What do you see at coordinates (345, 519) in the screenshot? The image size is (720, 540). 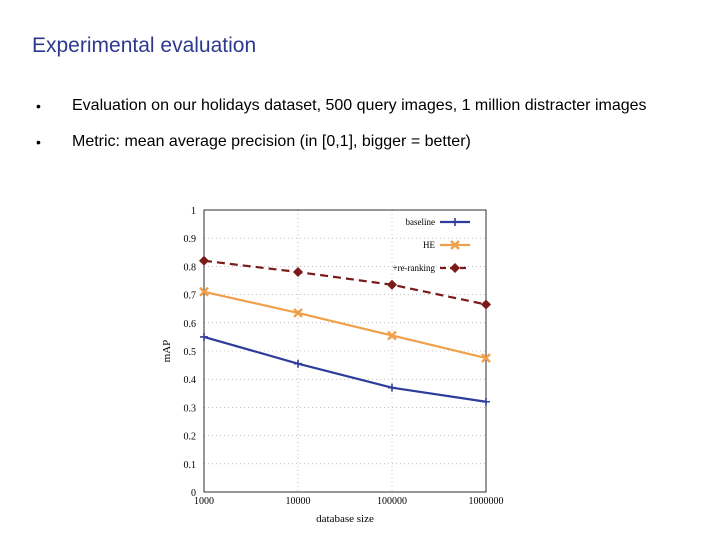 I see `x-axis-label: database size` at bounding box center [345, 519].